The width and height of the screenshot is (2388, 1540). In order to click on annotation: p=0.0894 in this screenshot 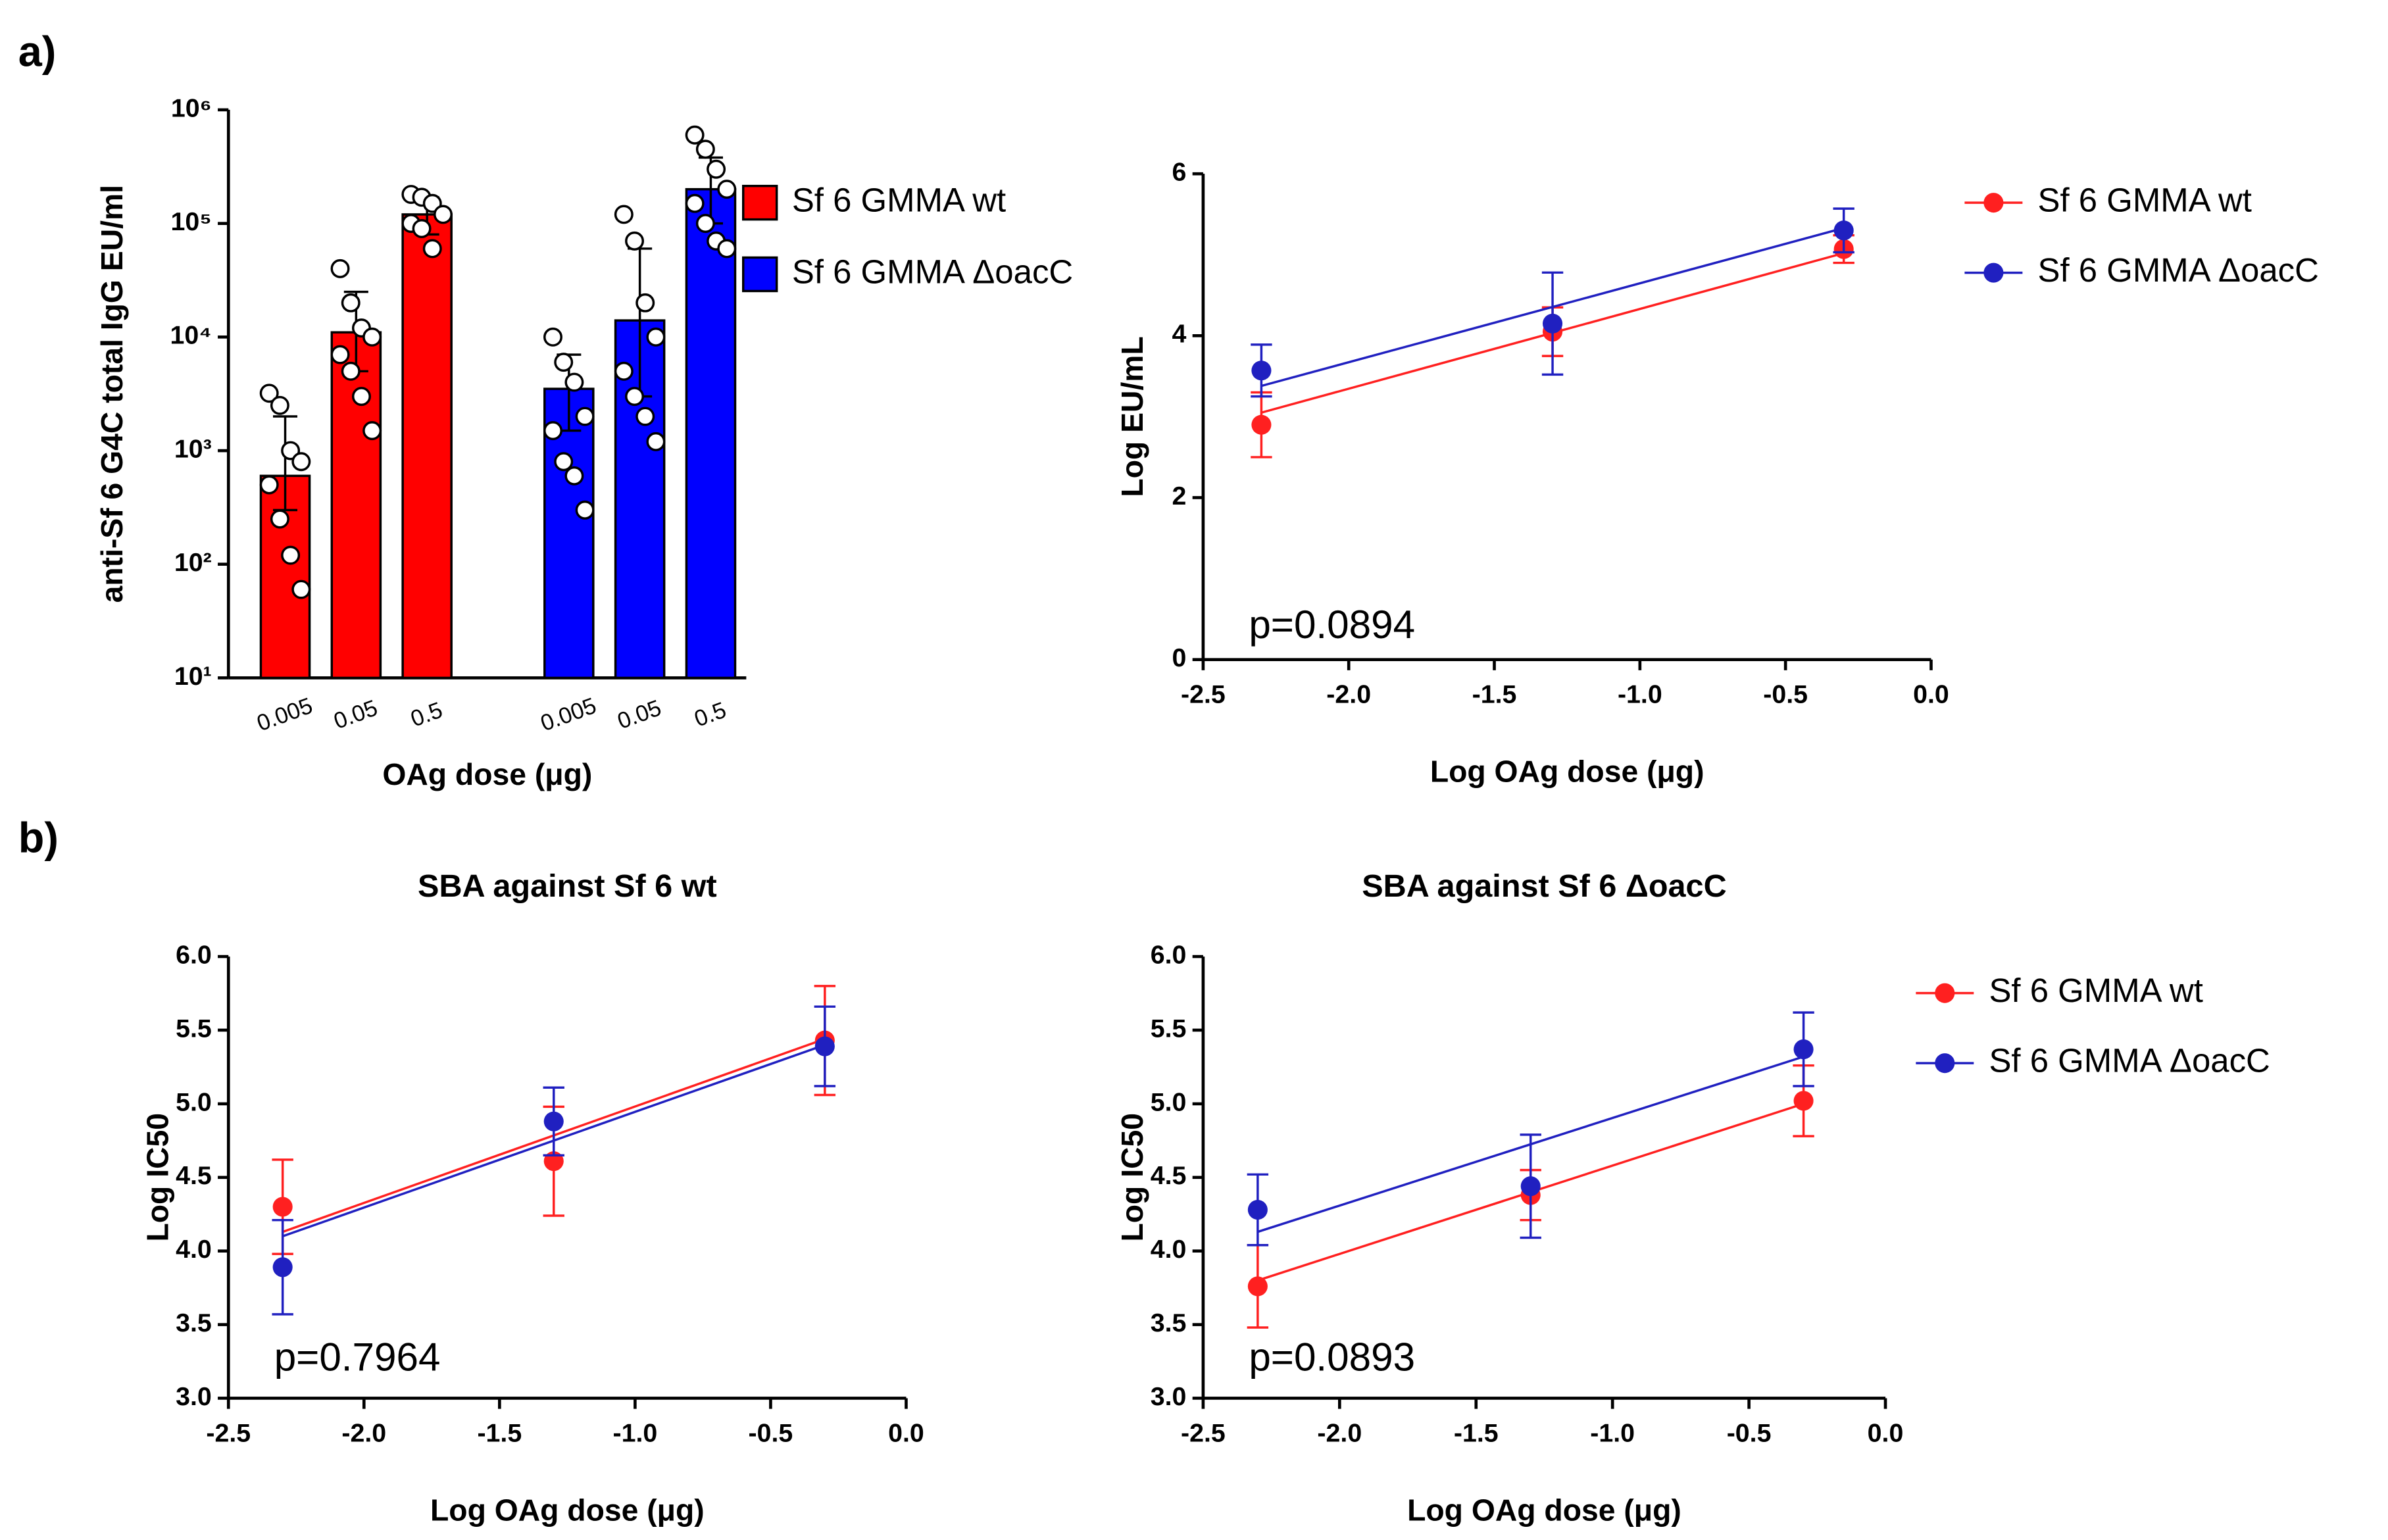, I will do `click(1332, 625)`.